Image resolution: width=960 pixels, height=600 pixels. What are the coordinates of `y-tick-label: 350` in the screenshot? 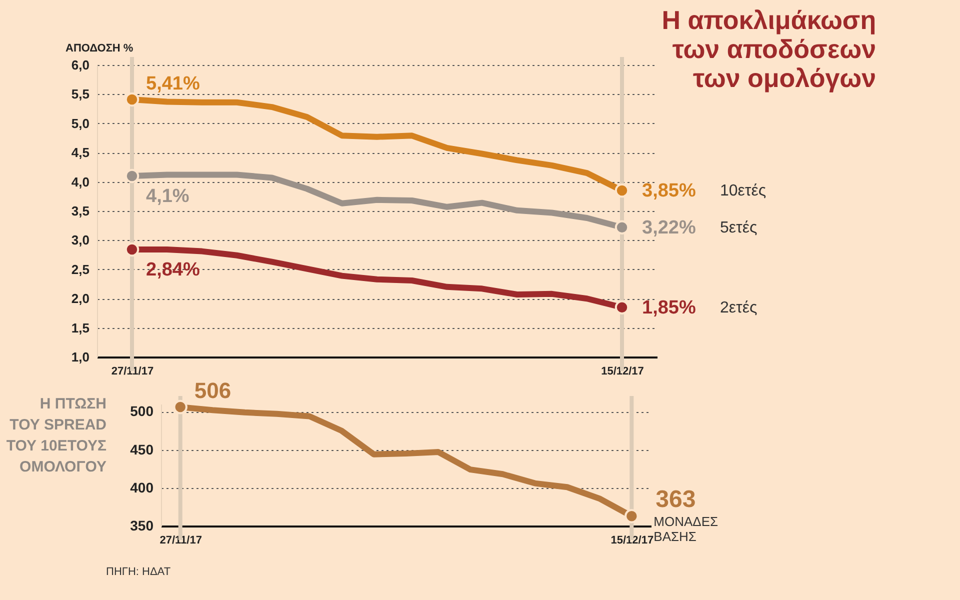 It's located at (142, 526).